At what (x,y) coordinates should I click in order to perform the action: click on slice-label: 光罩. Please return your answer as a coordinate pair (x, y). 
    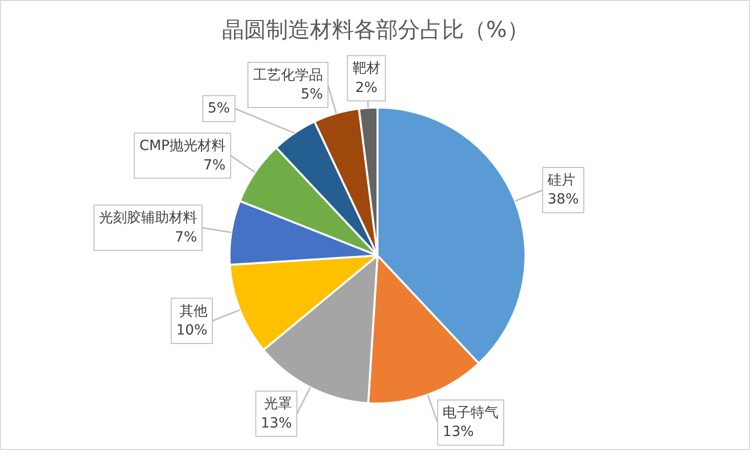
    Looking at the image, I should click on (278, 404).